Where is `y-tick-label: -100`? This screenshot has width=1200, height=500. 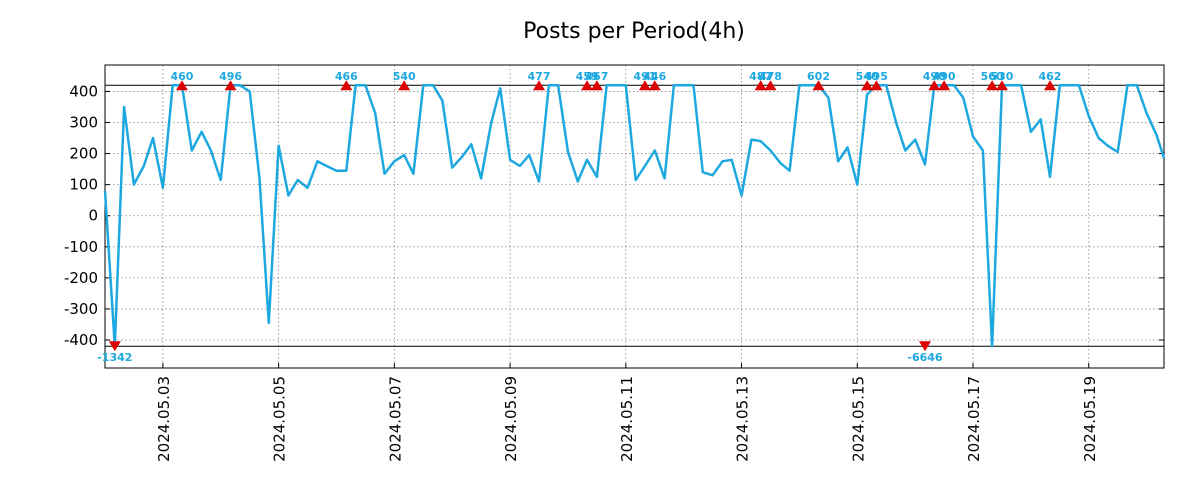 y-tick-label: -100 is located at coordinates (81, 247).